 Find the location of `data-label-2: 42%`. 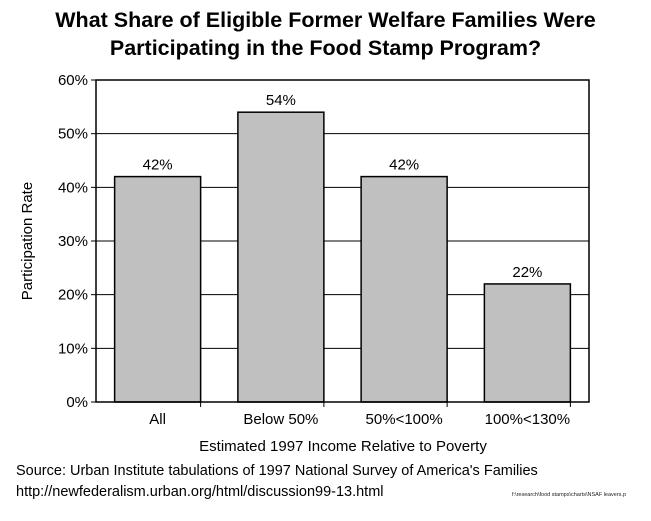

data-label-2: 42% is located at coordinates (404, 165).